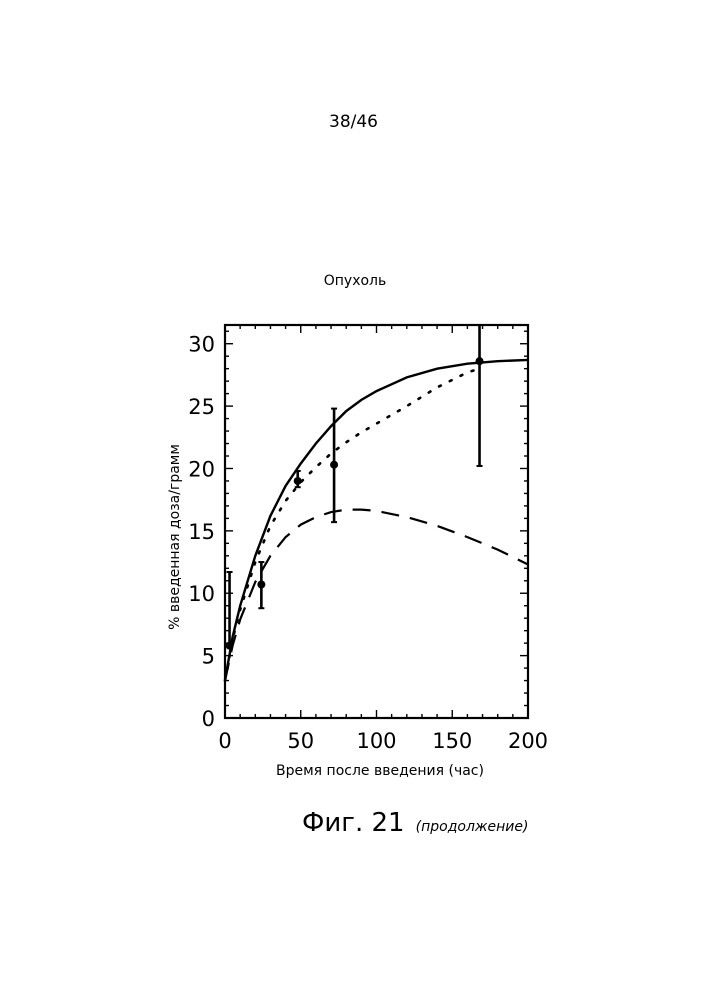 Image resolution: width=707 pixels, height=1000 pixels. What do you see at coordinates (201, 407) in the screenshot?
I see `y-tick-label: 25` at bounding box center [201, 407].